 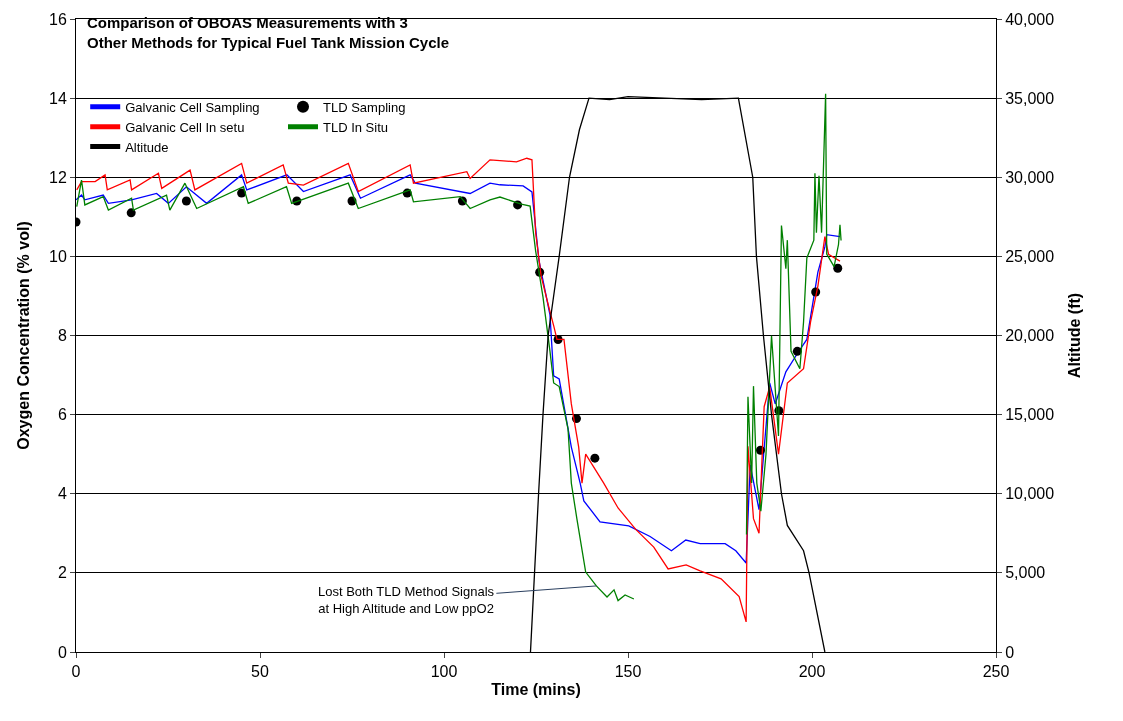 I want to click on x-axis-title: Time (mins), so click(x=536, y=689).